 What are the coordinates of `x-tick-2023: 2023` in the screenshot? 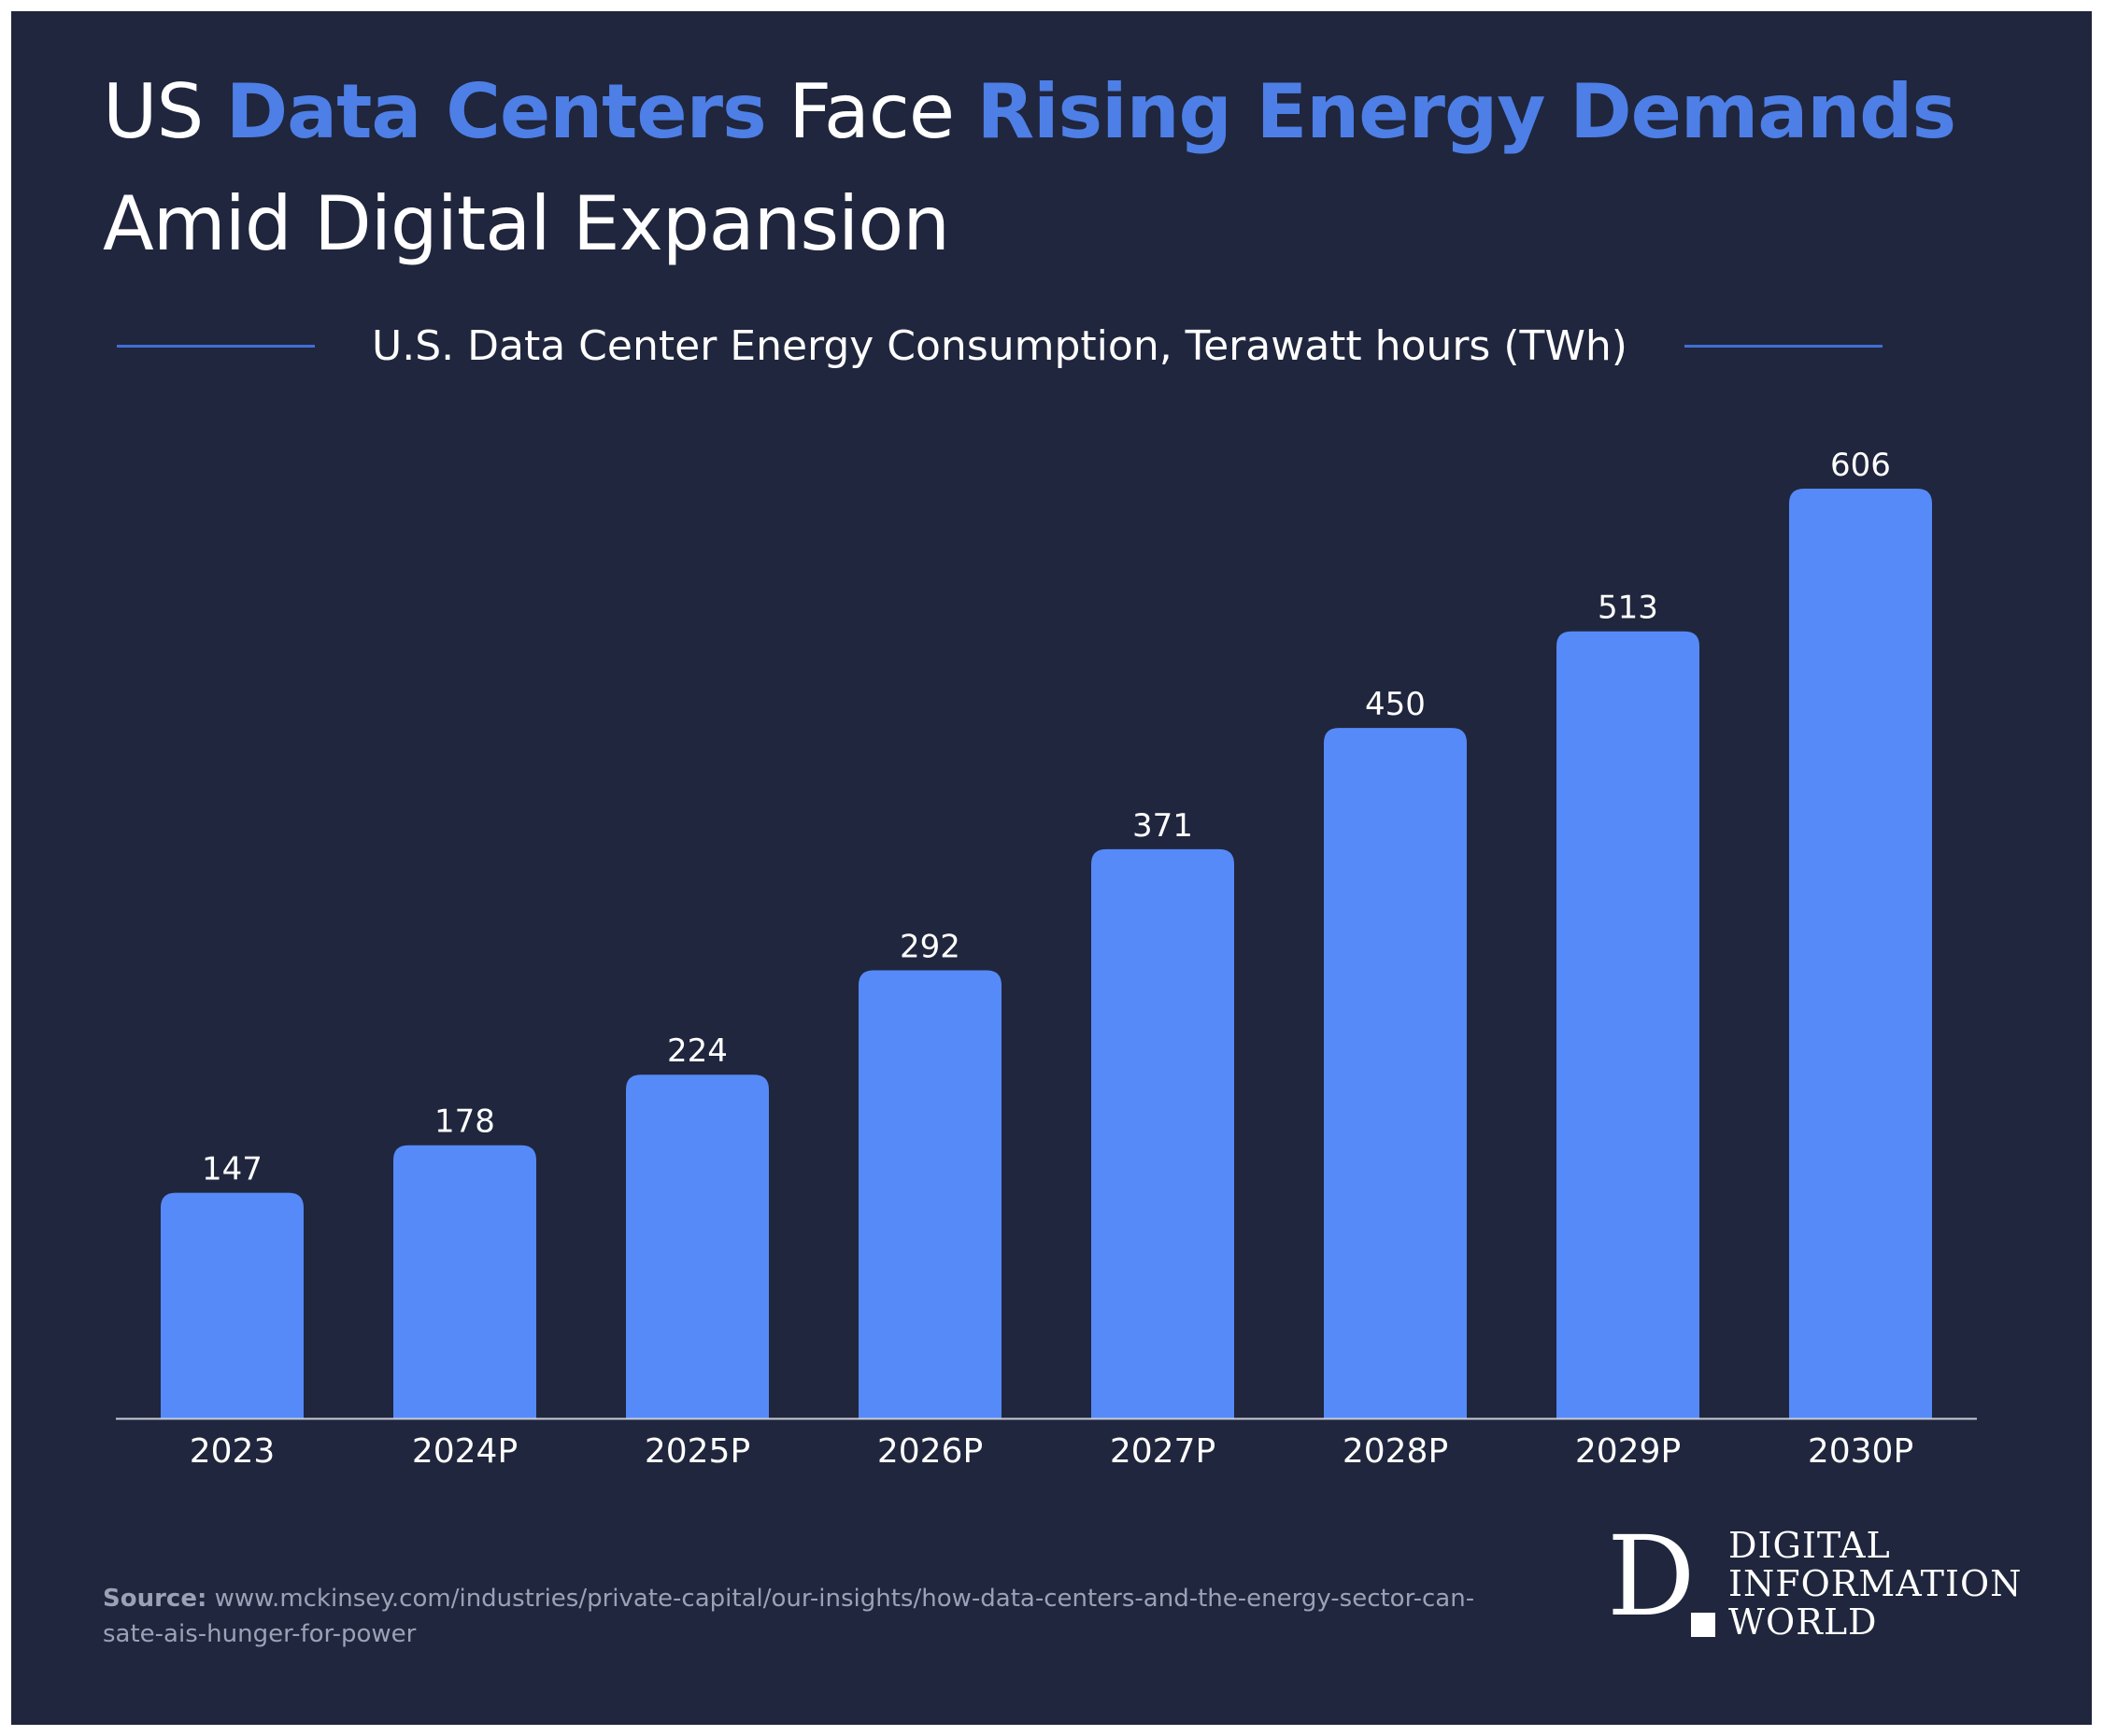 It's located at (233, 1451).